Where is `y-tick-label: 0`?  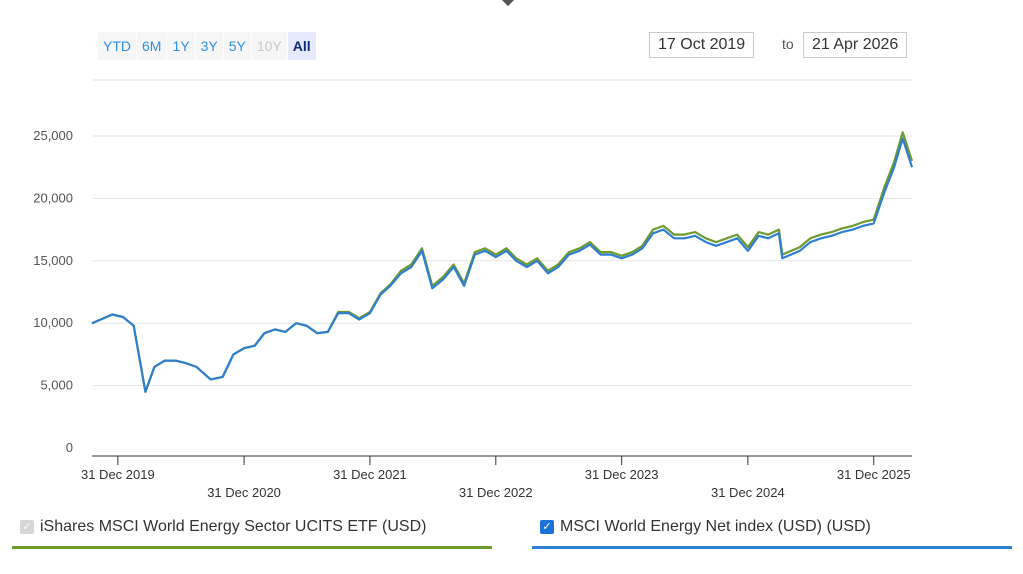 y-tick-label: 0 is located at coordinates (69, 447).